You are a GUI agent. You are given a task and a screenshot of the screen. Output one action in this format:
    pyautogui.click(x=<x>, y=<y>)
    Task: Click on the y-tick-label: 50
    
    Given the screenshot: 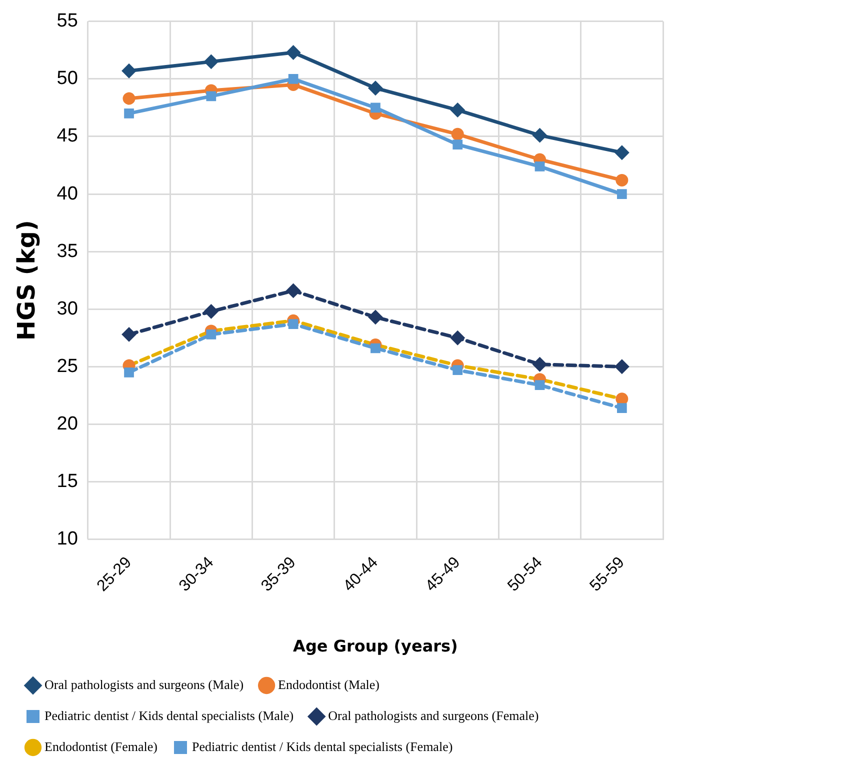 What is the action you would take?
    pyautogui.click(x=67, y=79)
    